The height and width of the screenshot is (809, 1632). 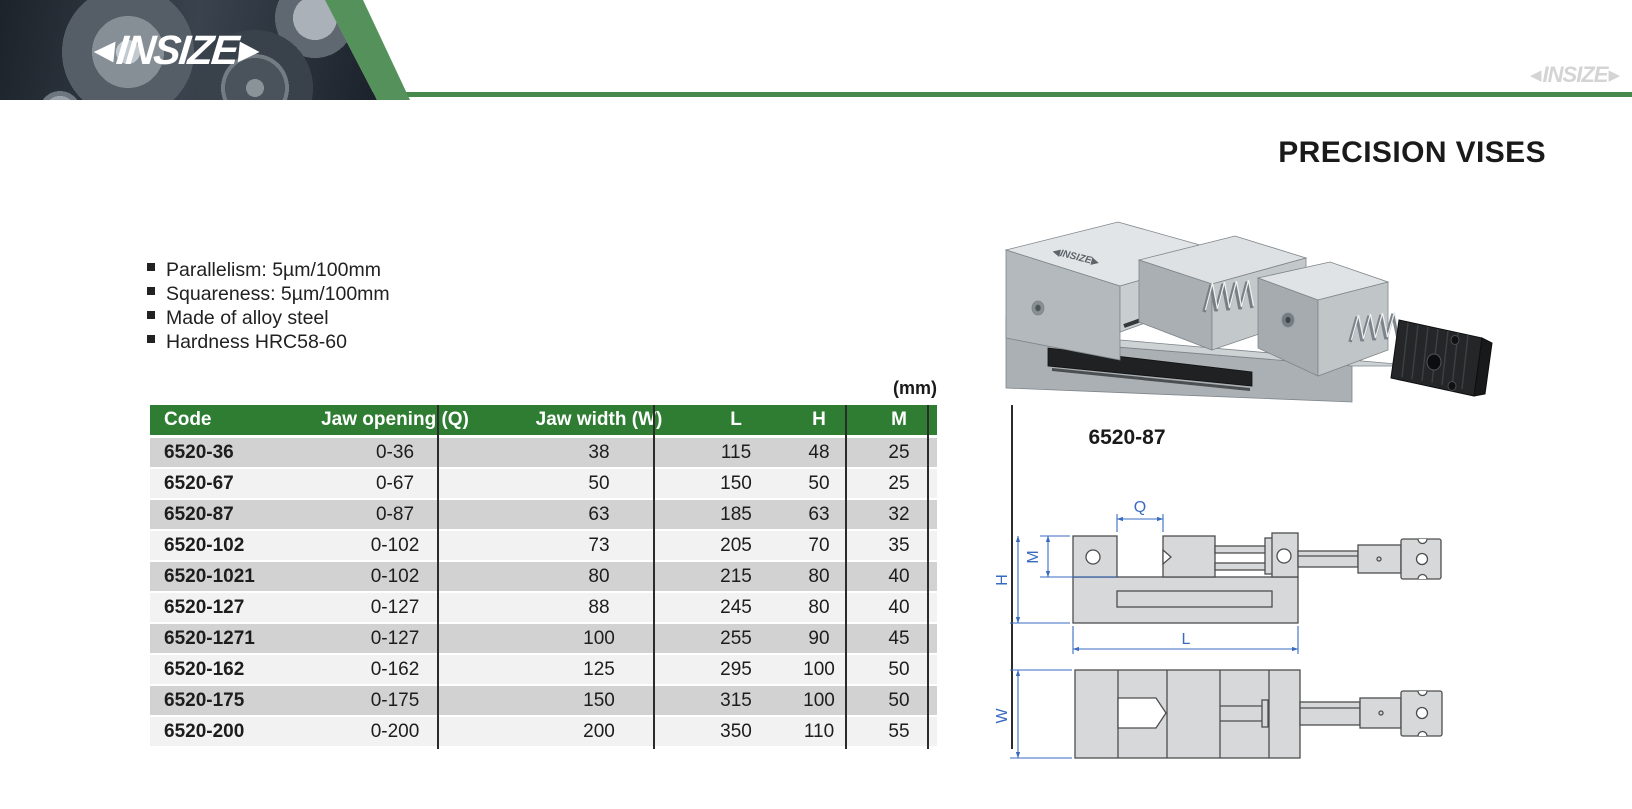 What do you see at coordinates (395, 732) in the screenshot?
I see `cell-jaw-opening: 0-200` at bounding box center [395, 732].